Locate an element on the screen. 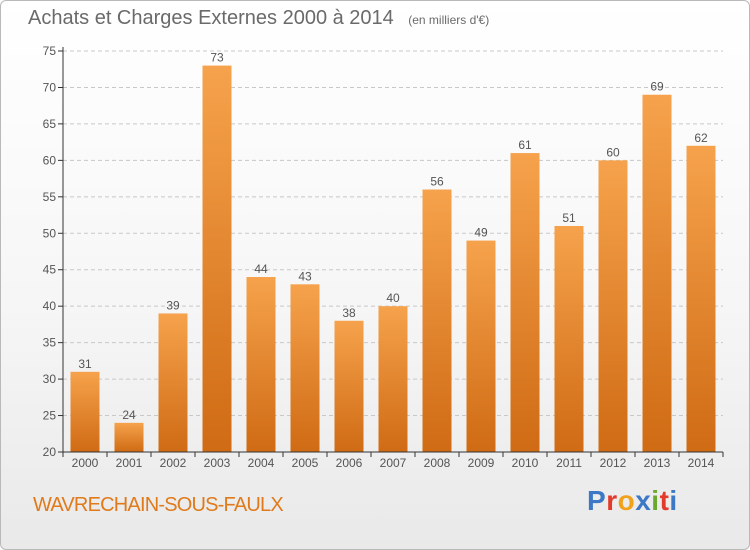 The width and height of the screenshot is (750, 550). logo-letter: o is located at coordinates (626, 500).